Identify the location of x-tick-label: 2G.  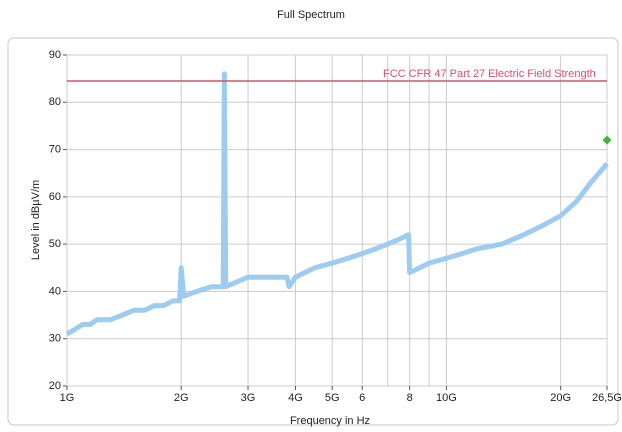
(181, 398).